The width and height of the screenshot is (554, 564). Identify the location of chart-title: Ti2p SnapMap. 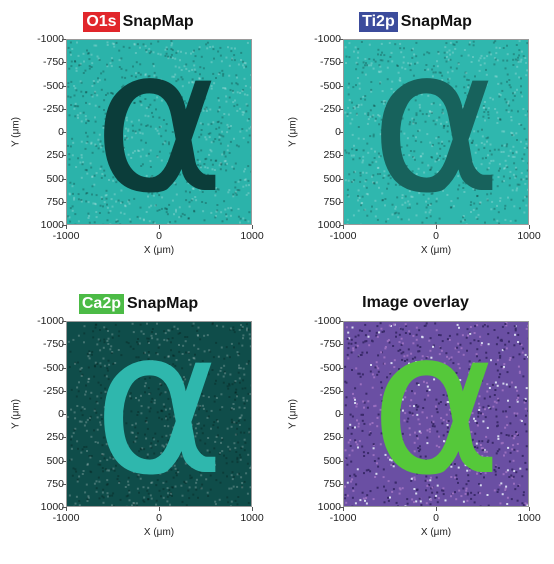
(415, 22).